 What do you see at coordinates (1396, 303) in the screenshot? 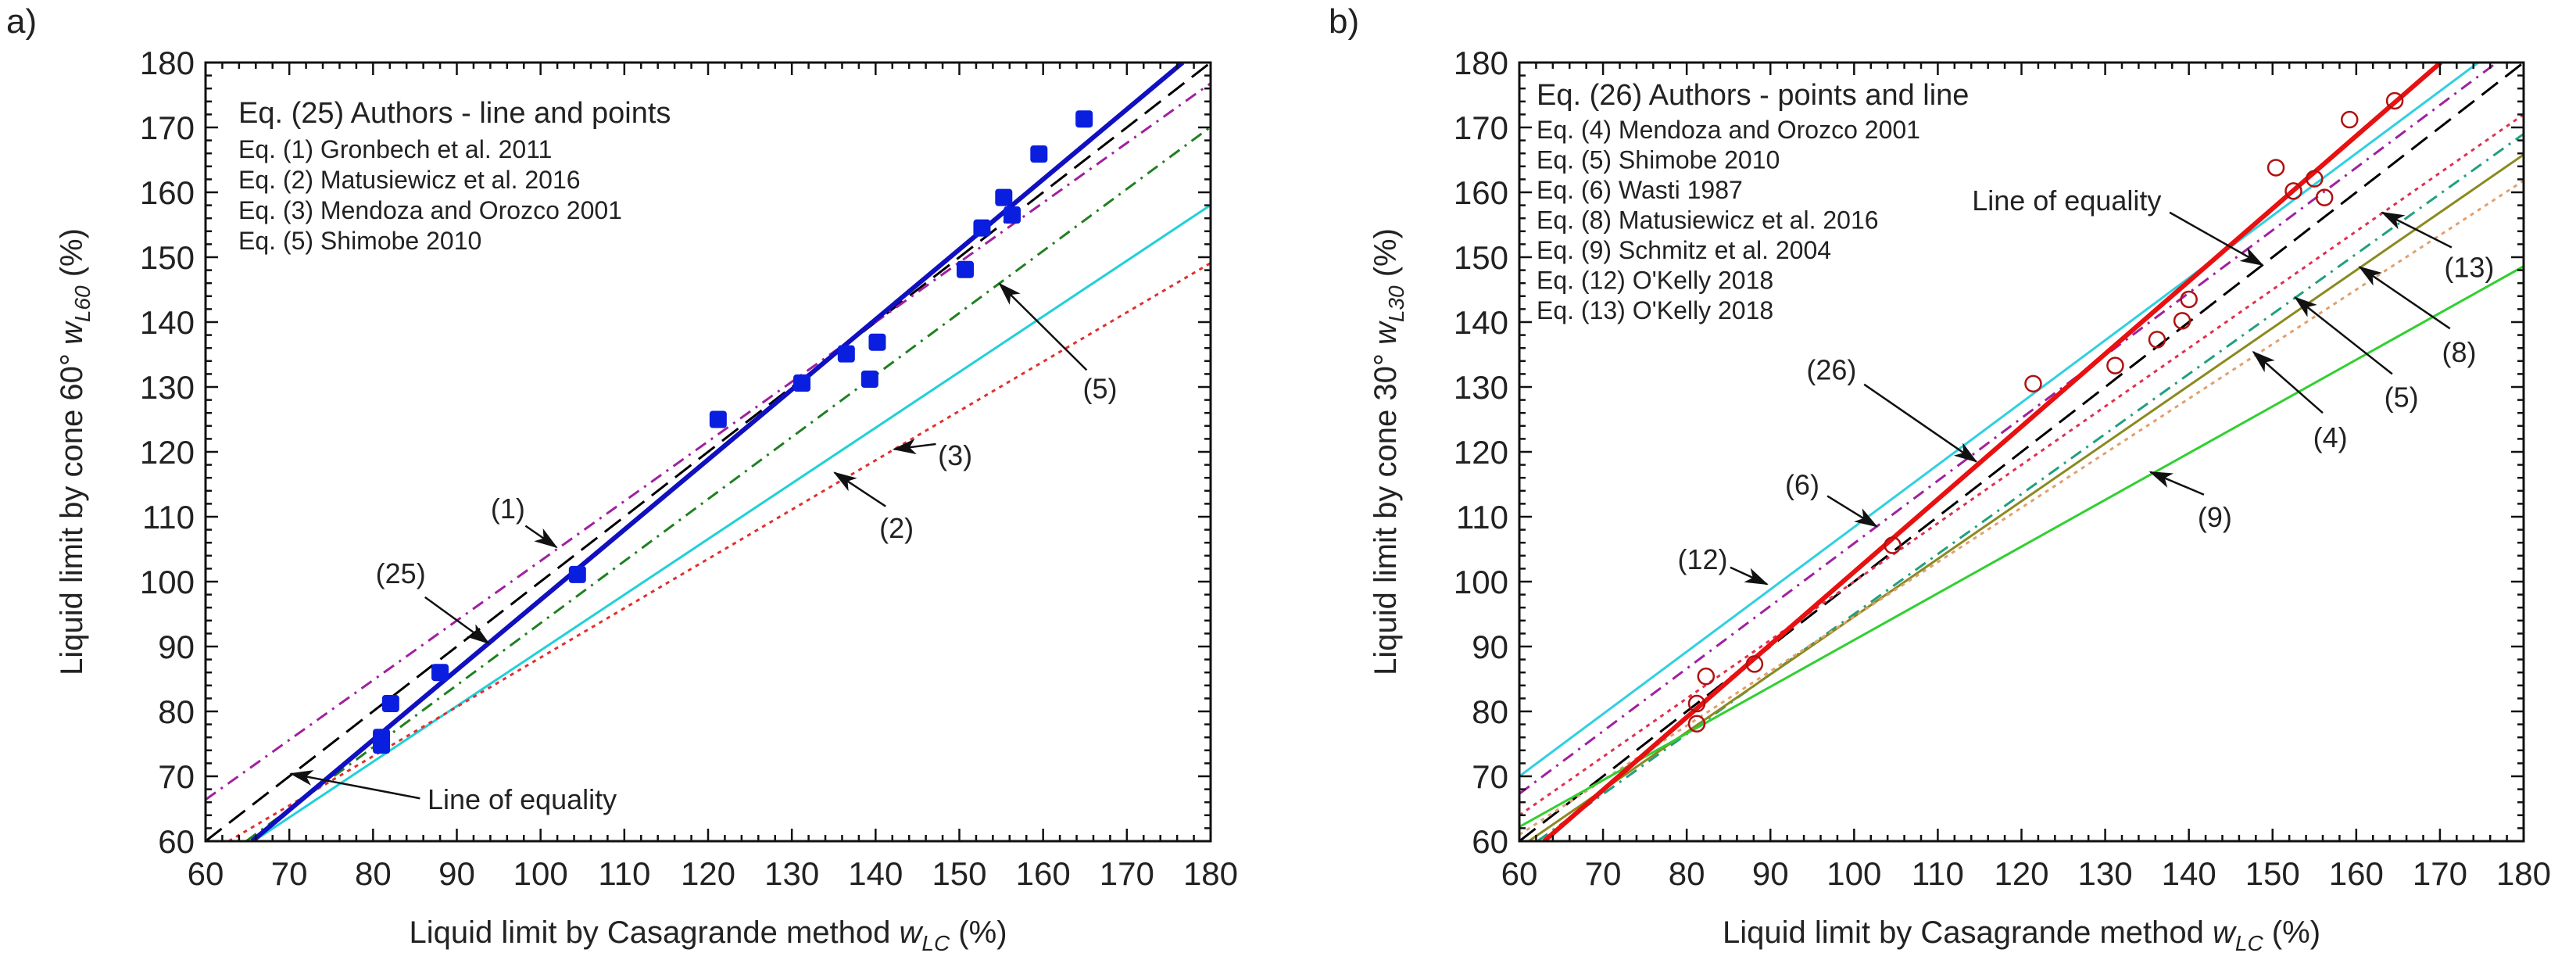
I see `axis-subscript: L30` at bounding box center [1396, 303].